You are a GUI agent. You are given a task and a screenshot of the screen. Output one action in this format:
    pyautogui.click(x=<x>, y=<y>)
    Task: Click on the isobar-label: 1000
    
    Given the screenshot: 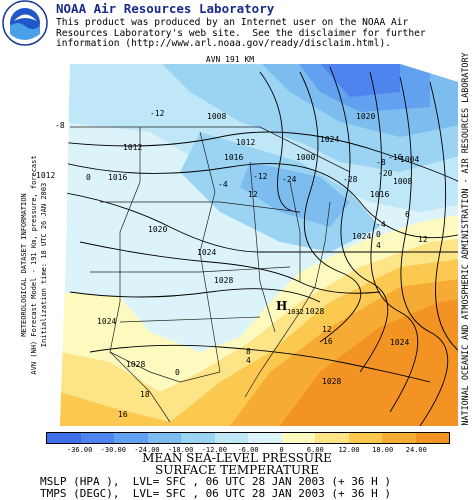 What is the action you would take?
    pyautogui.click(x=305, y=157)
    